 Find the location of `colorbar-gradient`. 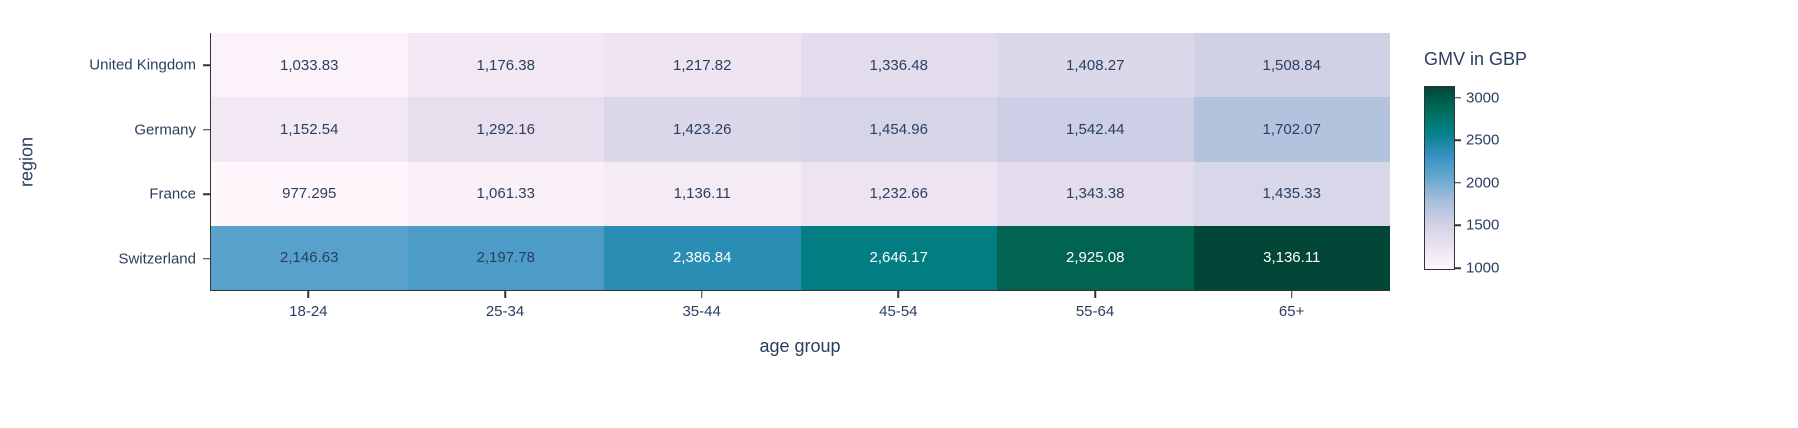

colorbar-gradient is located at coordinates (1439, 178).